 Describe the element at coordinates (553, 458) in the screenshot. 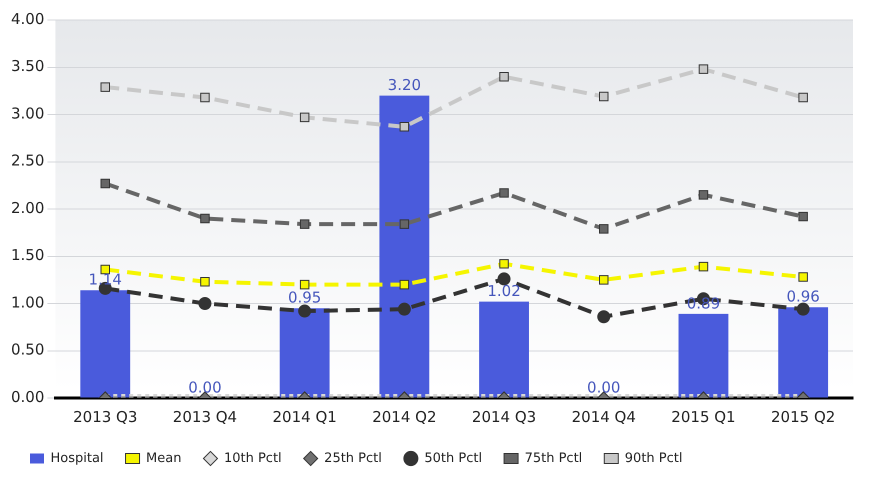

I see `legend-label: 75th Pctl` at that location.